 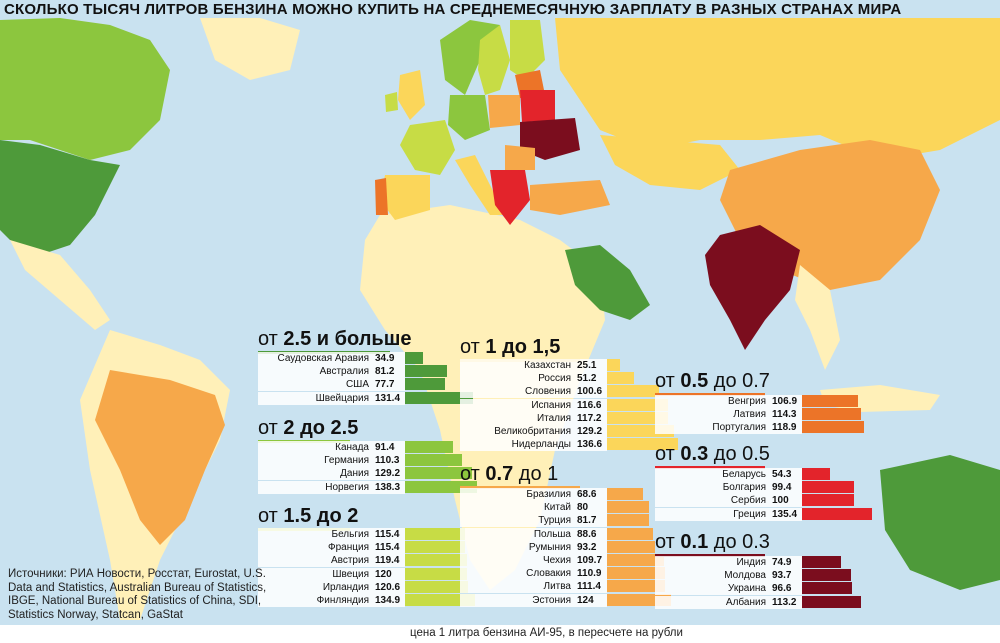 I want to click on map-russia, so click(x=777, y=89).